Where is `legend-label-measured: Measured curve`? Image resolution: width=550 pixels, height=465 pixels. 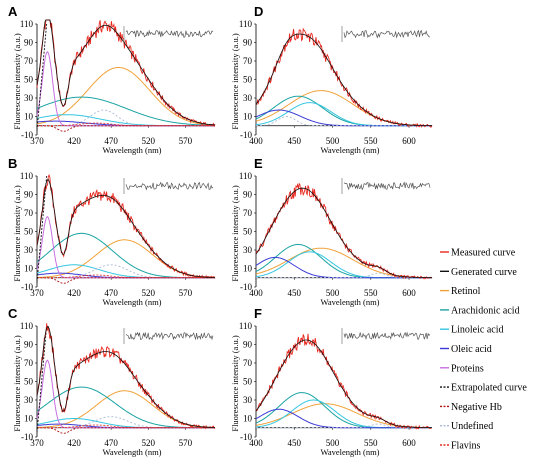 legend-label-measured: Measured curve is located at coordinates (483, 253).